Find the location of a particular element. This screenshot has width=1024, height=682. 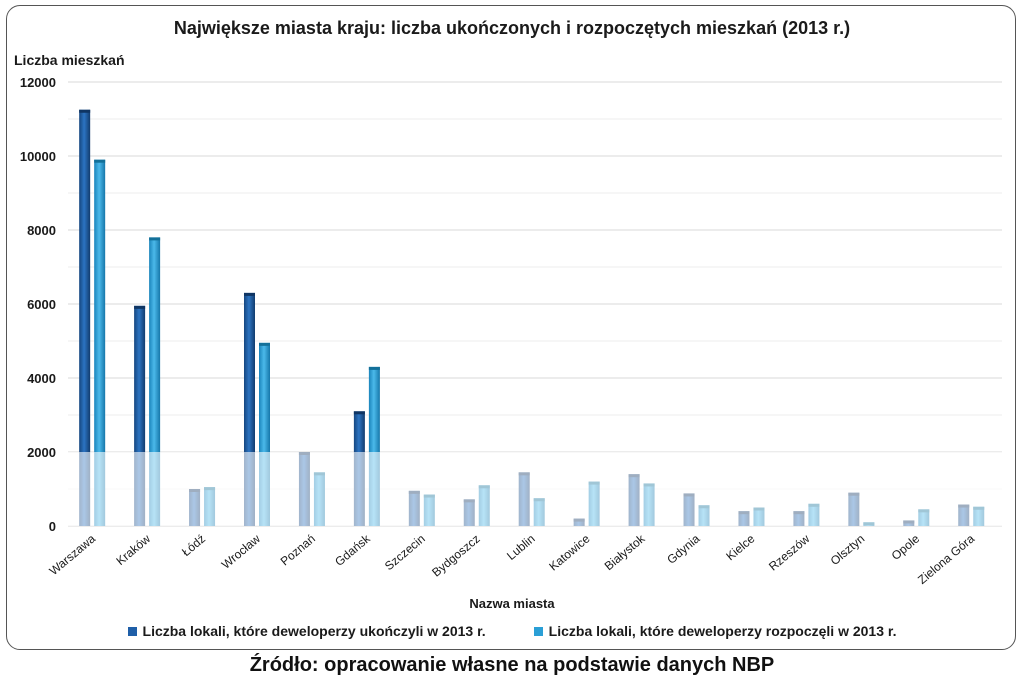

x-tick-label: Kielce is located at coordinates (740, 547).